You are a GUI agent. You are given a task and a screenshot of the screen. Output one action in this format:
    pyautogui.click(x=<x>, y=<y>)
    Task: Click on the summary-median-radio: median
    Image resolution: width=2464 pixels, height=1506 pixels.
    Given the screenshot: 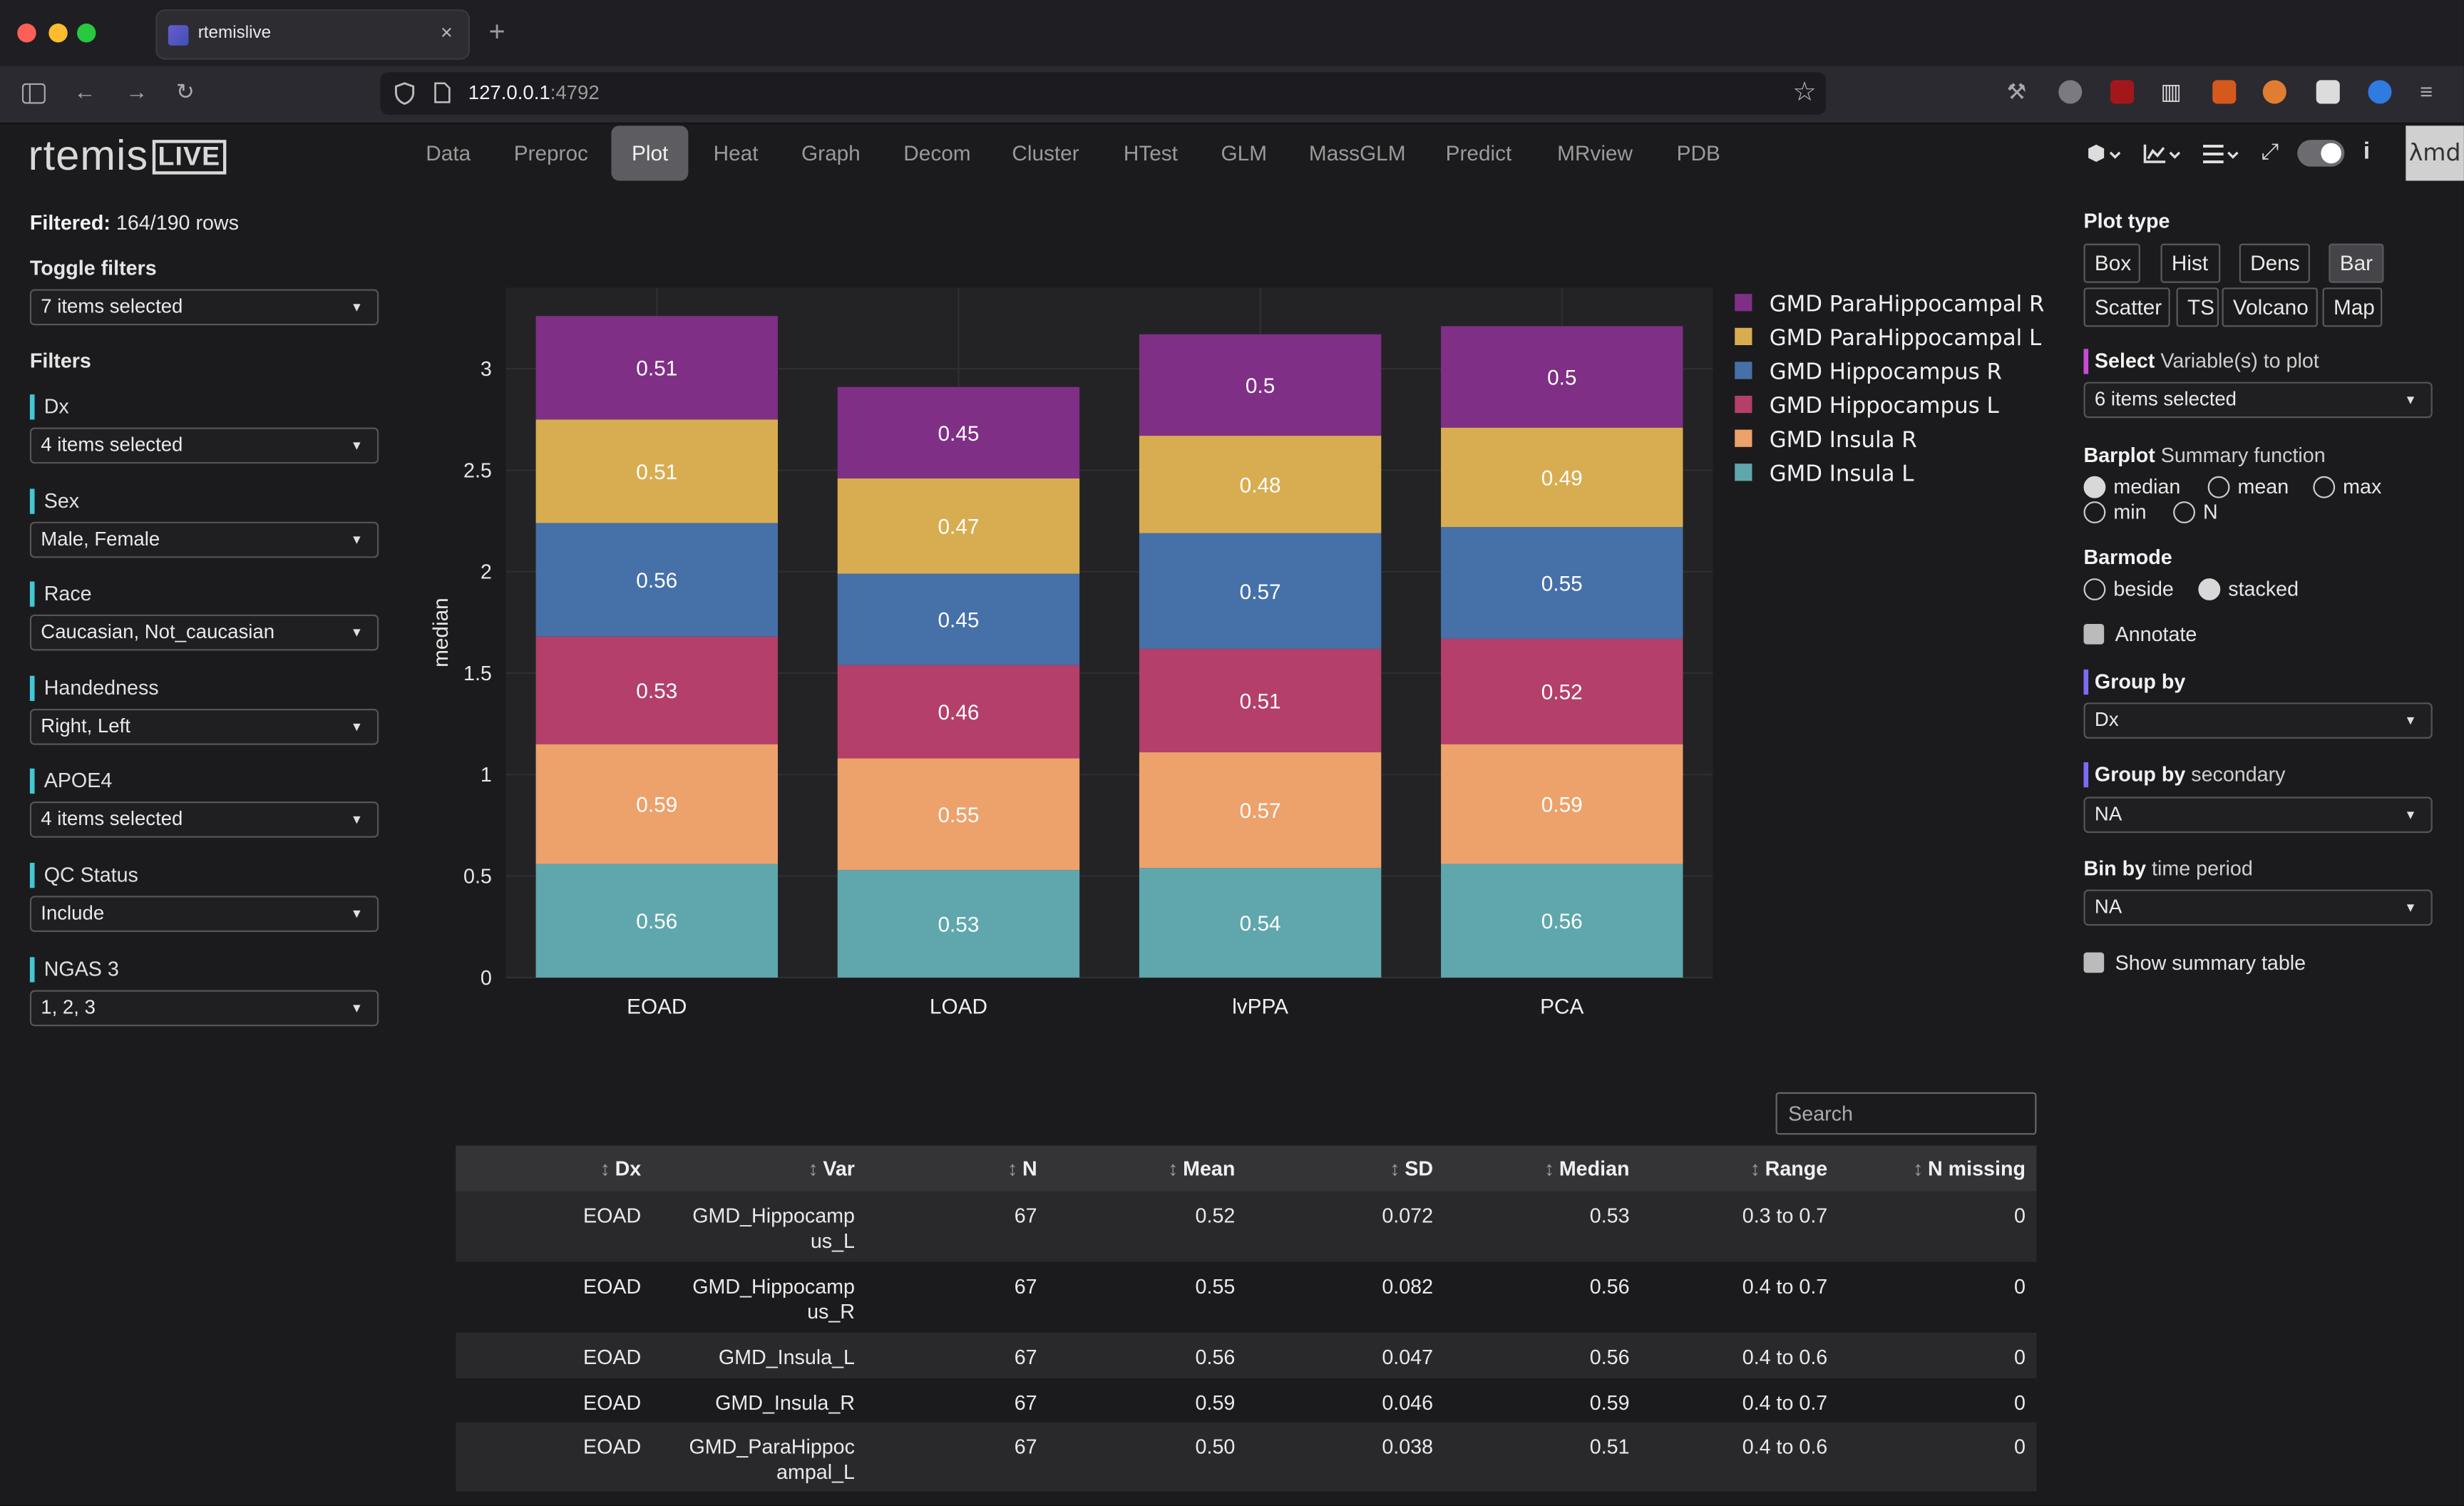 What is the action you would take?
    pyautogui.click(x=2131, y=486)
    